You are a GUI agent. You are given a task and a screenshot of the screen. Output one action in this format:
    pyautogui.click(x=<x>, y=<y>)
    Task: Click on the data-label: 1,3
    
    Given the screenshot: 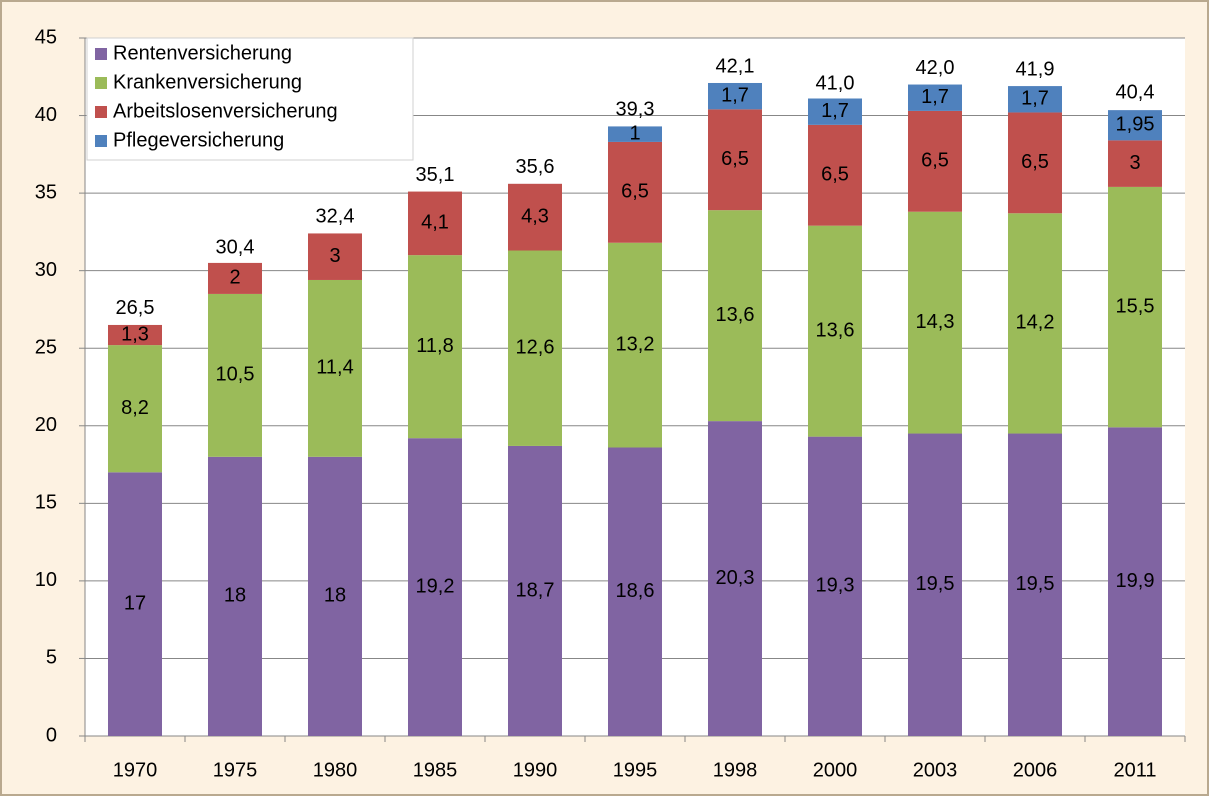 What is the action you would take?
    pyautogui.click(x=135, y=334)
    